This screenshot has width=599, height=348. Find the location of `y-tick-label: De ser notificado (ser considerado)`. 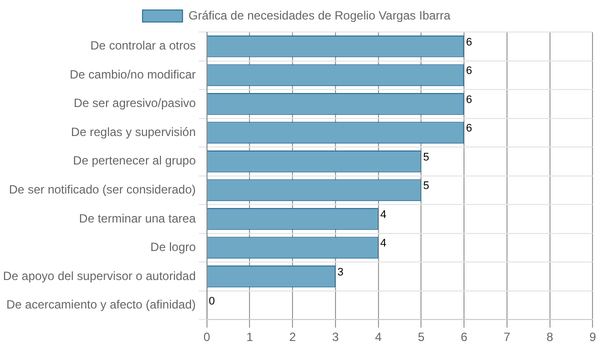

y-tick-label: De ser notificado (ser considerado) is located at coordinates (102, 189).